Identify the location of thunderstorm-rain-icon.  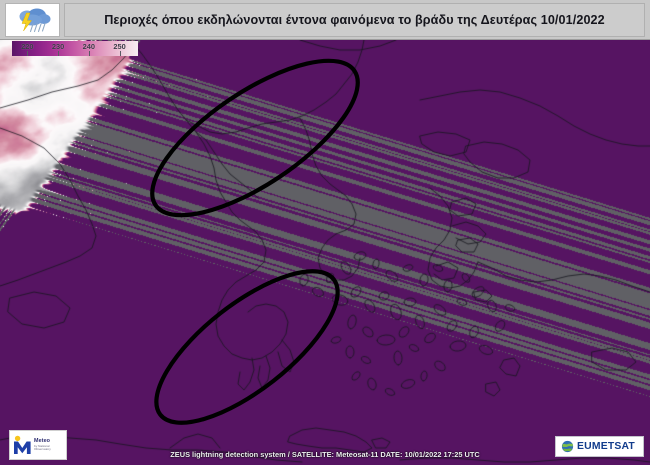
(34, 20).